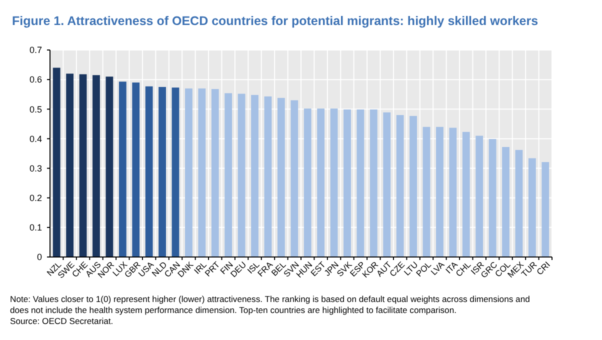  Describe the element at coordinates (39, 257) in the screenshot. I see `y-tick-label: 0` at that location.